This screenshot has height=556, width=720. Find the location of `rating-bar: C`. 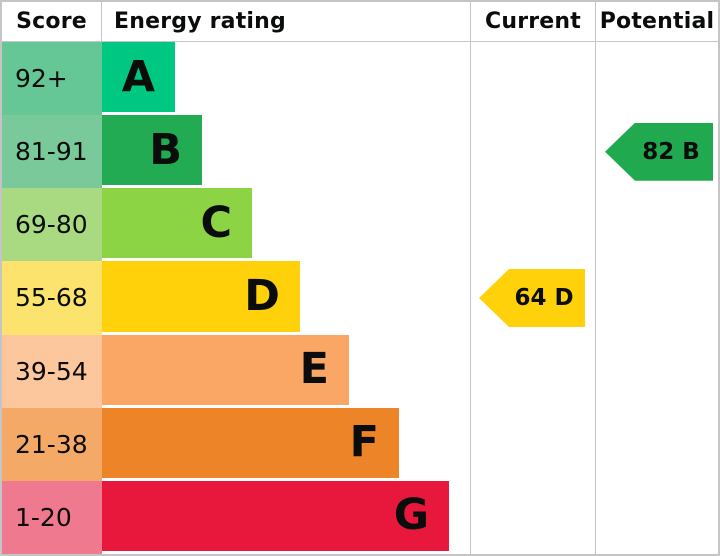

rating-bar: C is located at coordinates (177, 223).